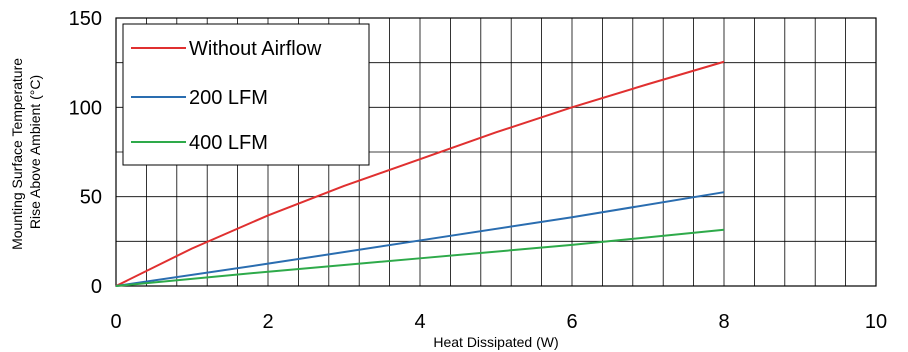 This screenshot has width=908, height=352. What do you see at coordinates (419, 322) in the screenshot?
I see `x-tick-label: 4` at bounding box center [419, 322].